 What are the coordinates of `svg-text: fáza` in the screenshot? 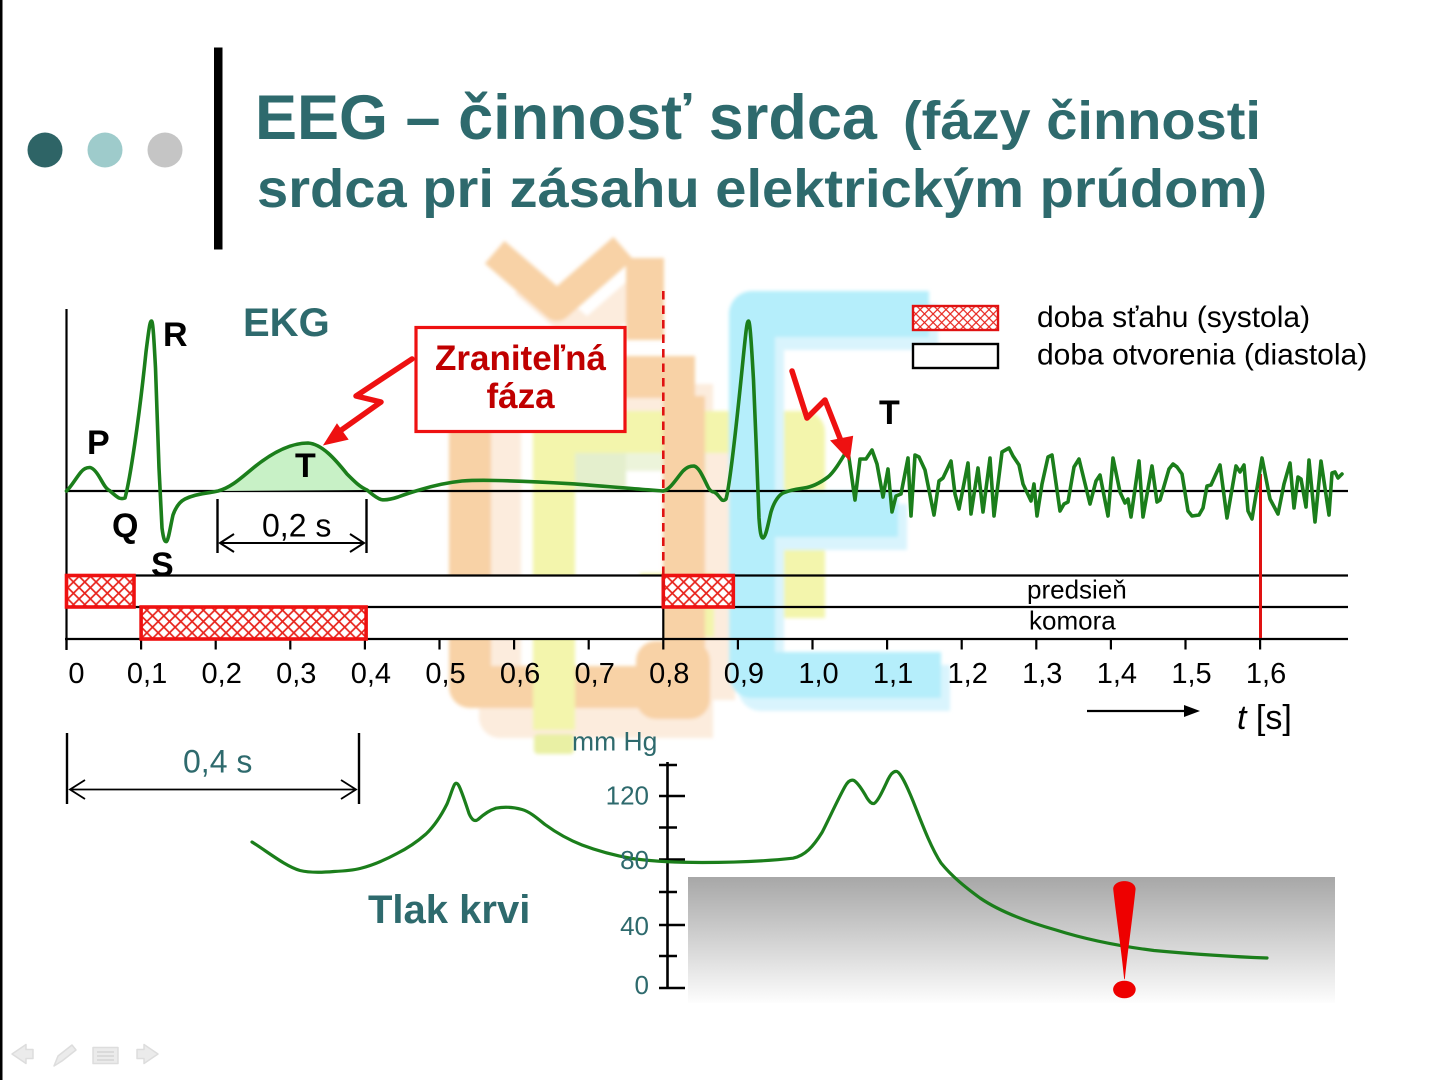 It's located at (520, 396).